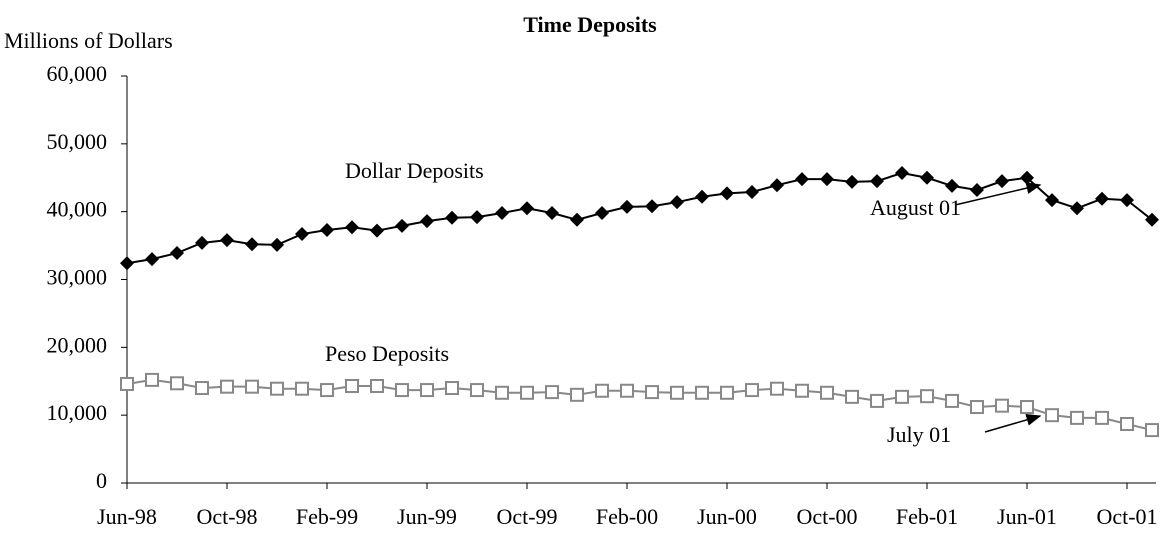 The width and height of the screenshot is (1170, 543). What do you see at coordinates (327, 516) in the screenshot?
I see `x-tick-label: Feb-99` at bounding box center [327, 516].